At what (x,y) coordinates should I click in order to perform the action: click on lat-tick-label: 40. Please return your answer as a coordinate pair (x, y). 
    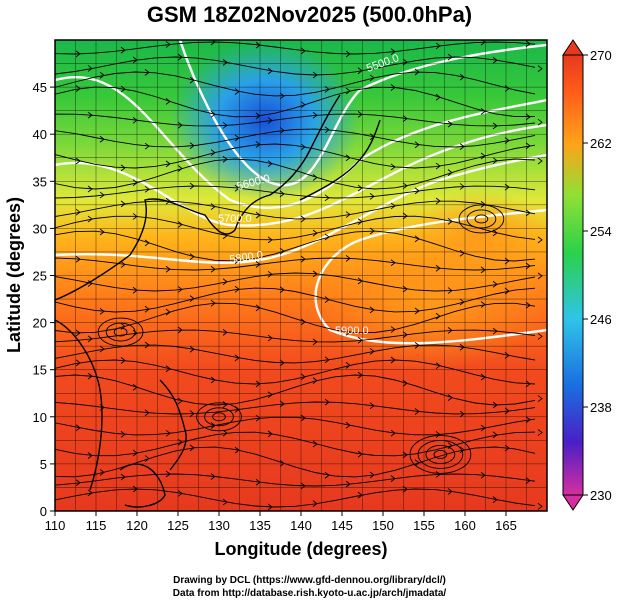
    Looking at the image, I should click on (40, 134).